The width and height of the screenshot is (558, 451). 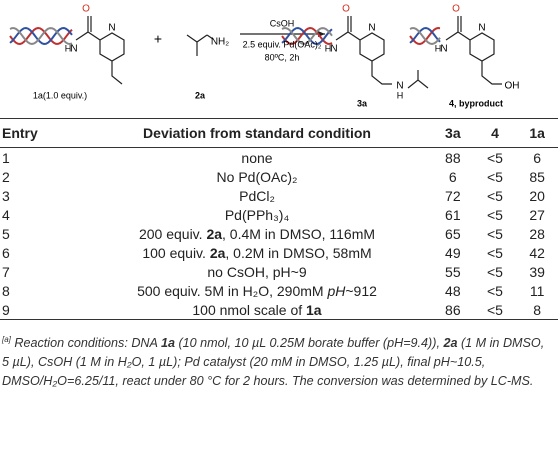 I want to click on table-cell: Pd(PPh₃)₄, so click(x=257, y=214).